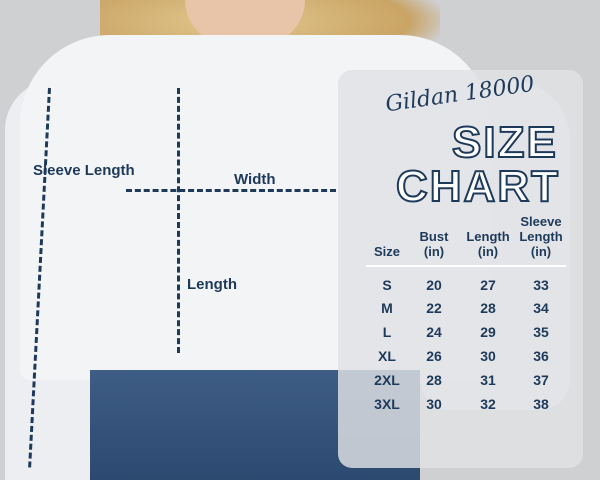 The width and height of the screenshot is (600, 480). I want to click on table-row: S 20 27 33, so click(466, 281).